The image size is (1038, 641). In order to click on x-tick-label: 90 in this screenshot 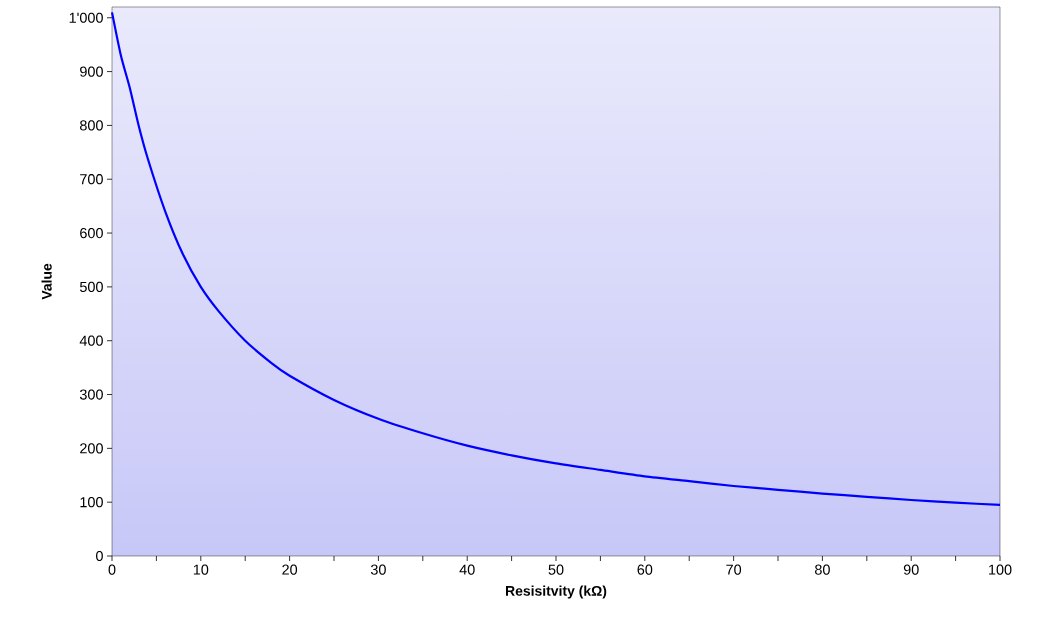, I will do `click(911, 569)`.